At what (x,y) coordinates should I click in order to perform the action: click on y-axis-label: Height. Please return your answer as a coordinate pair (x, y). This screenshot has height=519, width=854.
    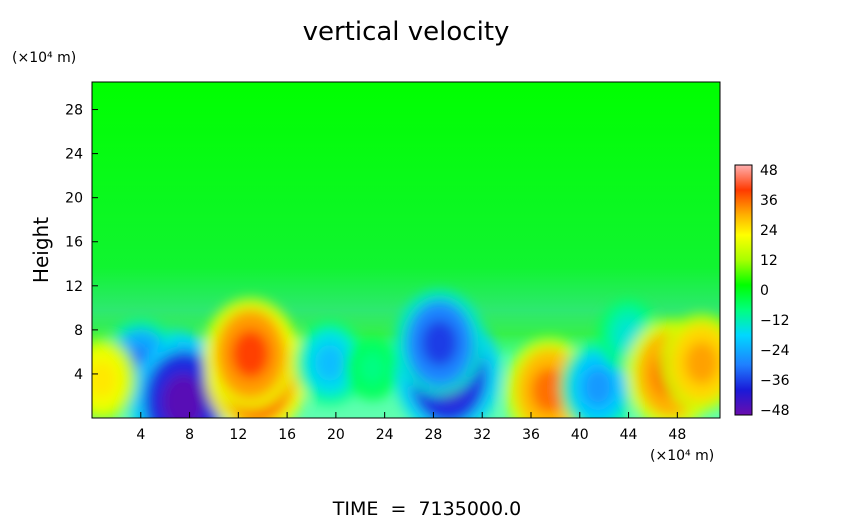
    Looking at the image, I should click on (41, 250).